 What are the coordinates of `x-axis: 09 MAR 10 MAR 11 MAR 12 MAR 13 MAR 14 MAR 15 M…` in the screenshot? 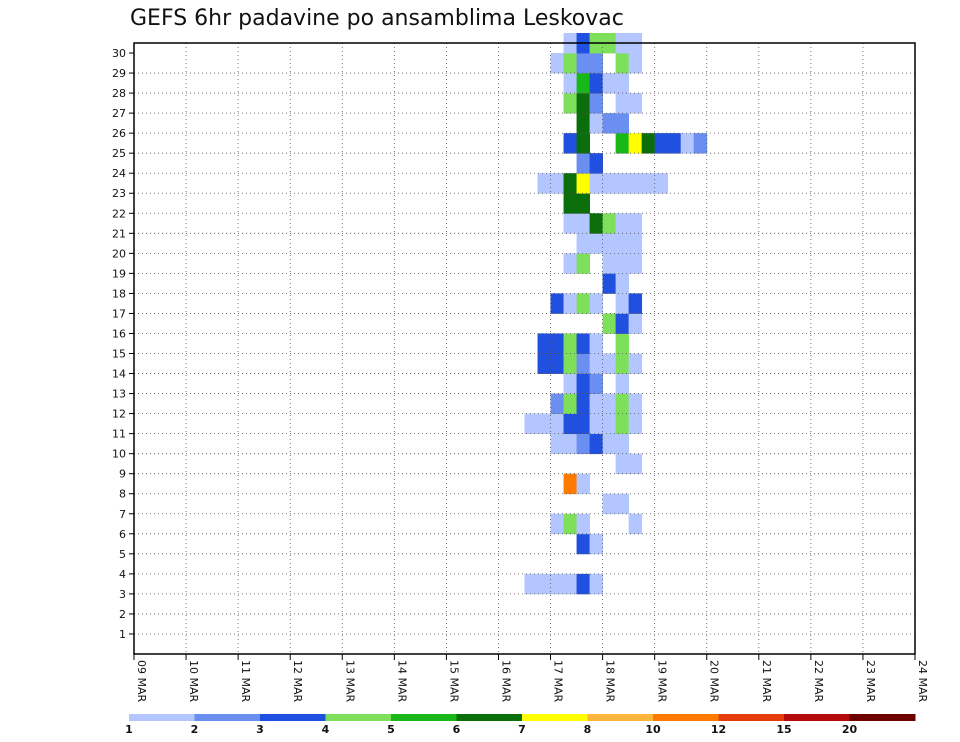 It's located at (531, 678).